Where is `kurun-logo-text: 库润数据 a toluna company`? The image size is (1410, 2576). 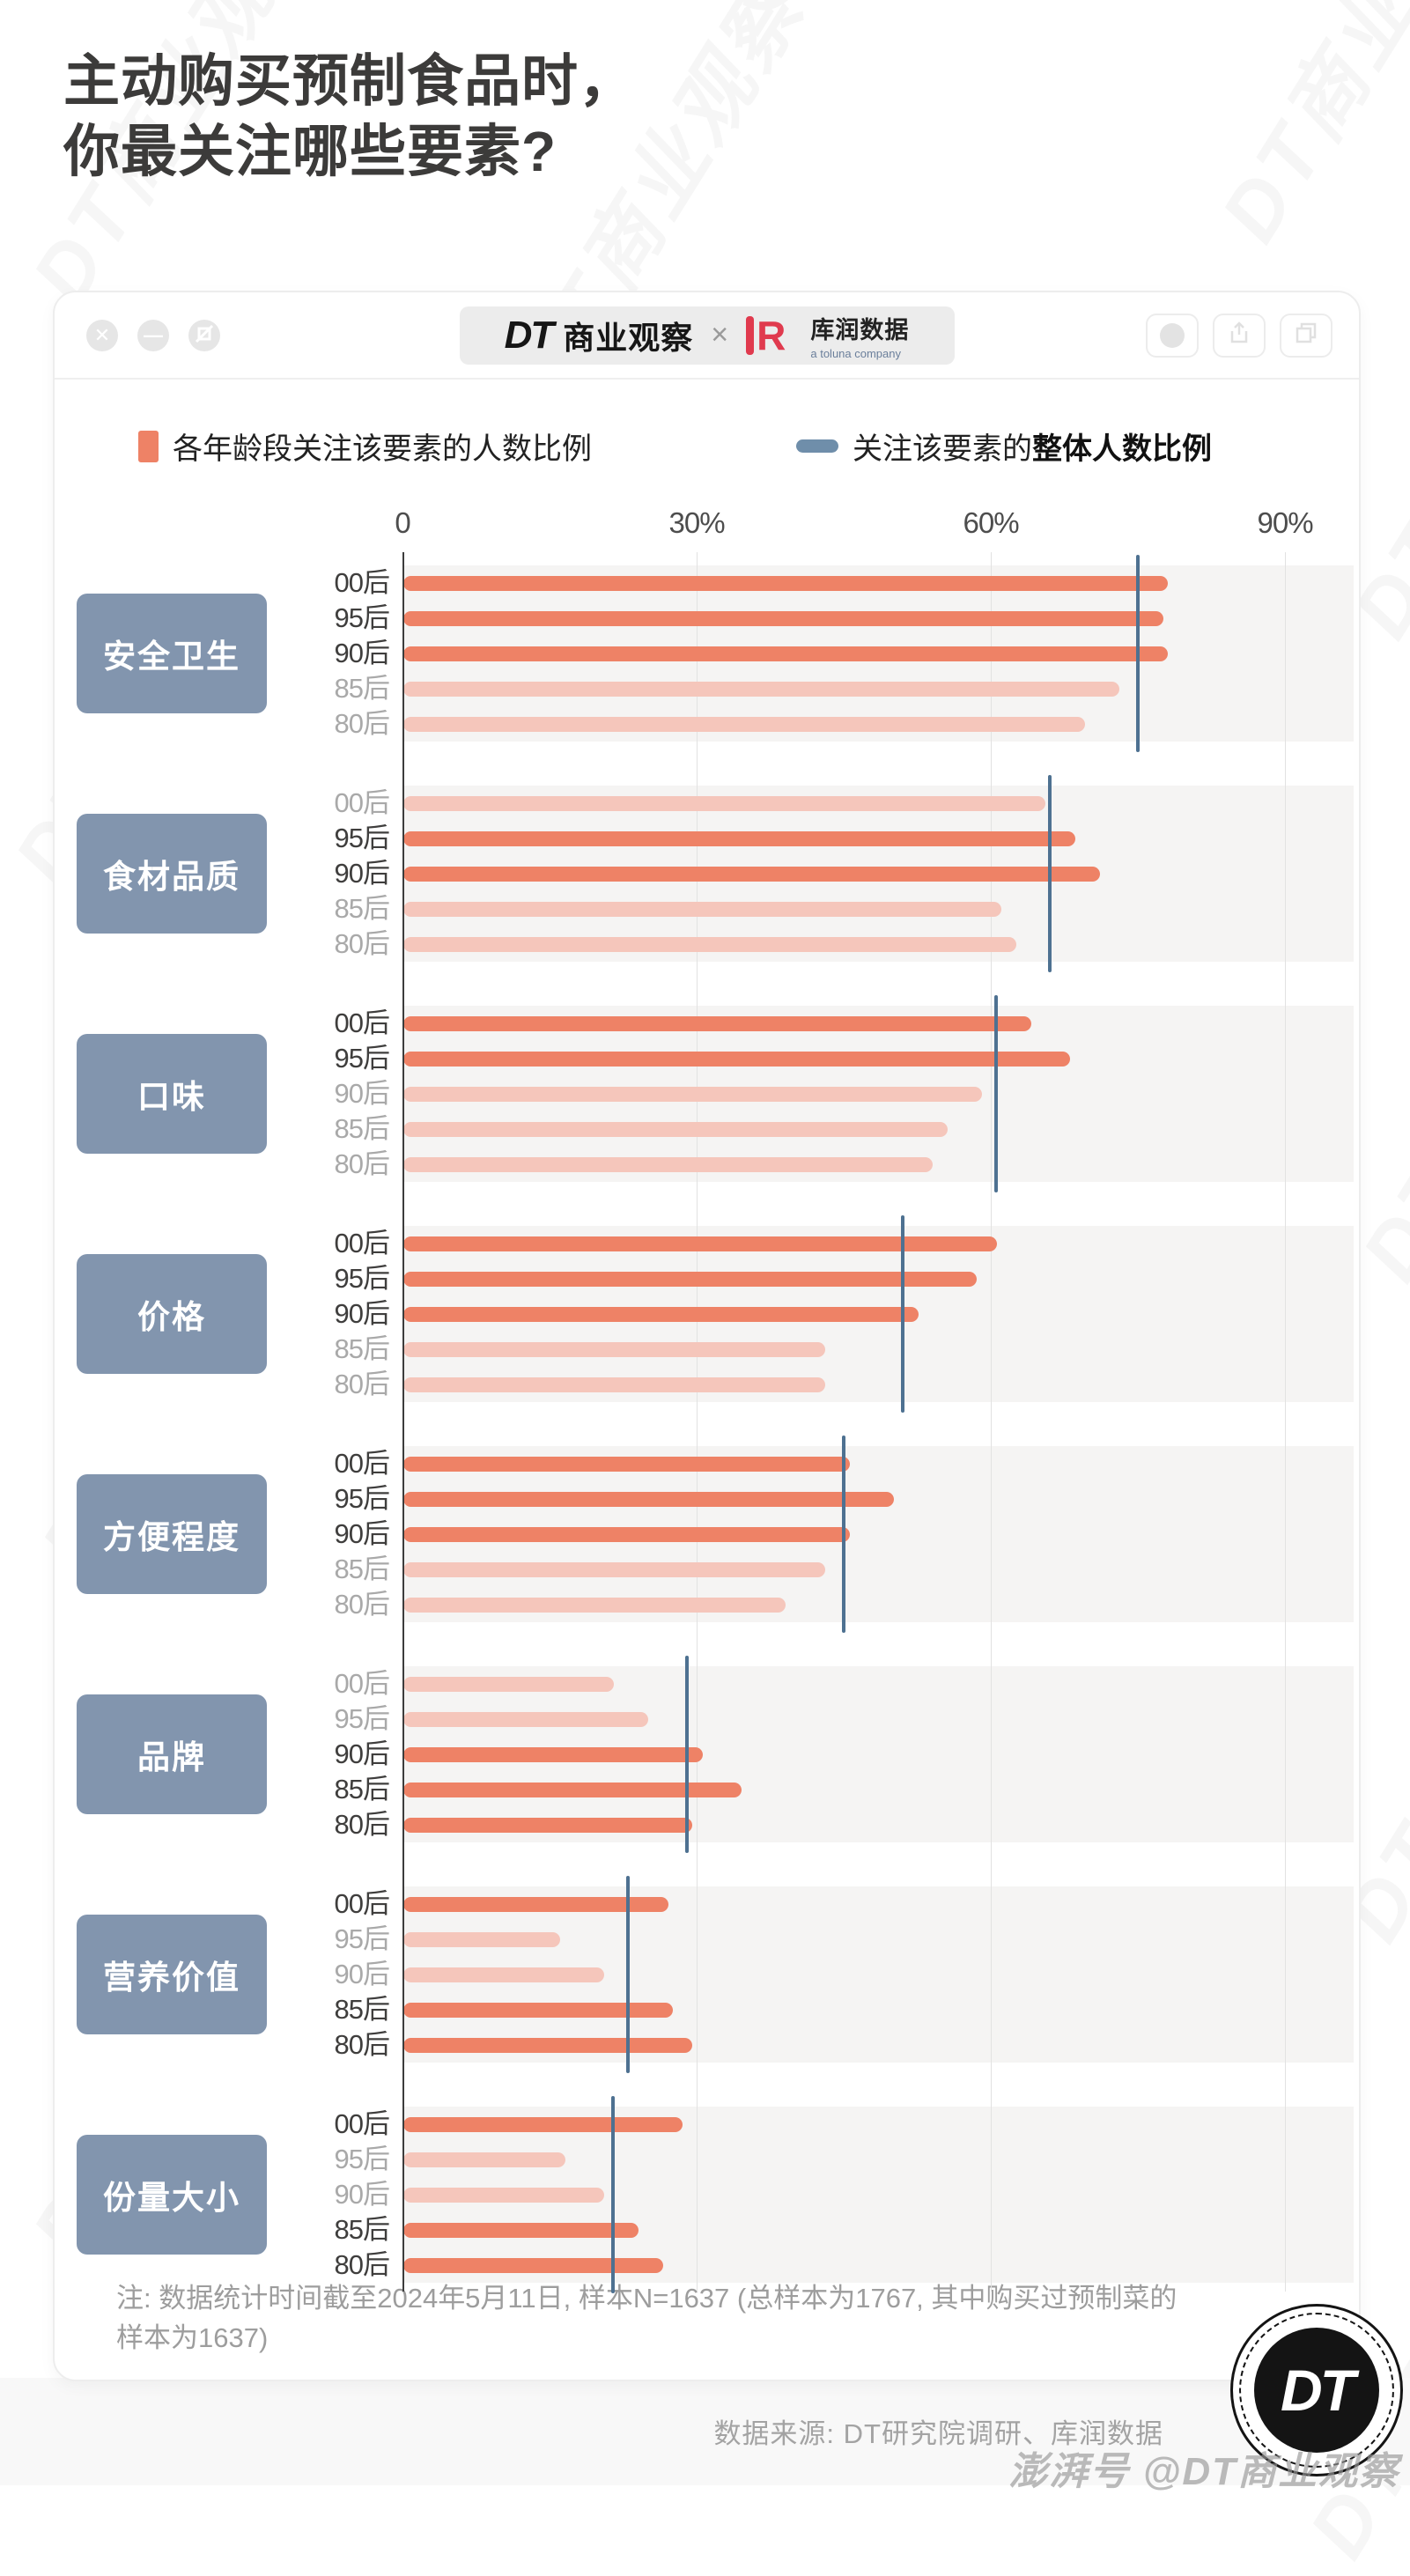
kurun-logo-text: 库润数据 a toluna company is located at coordinates (859, 335).